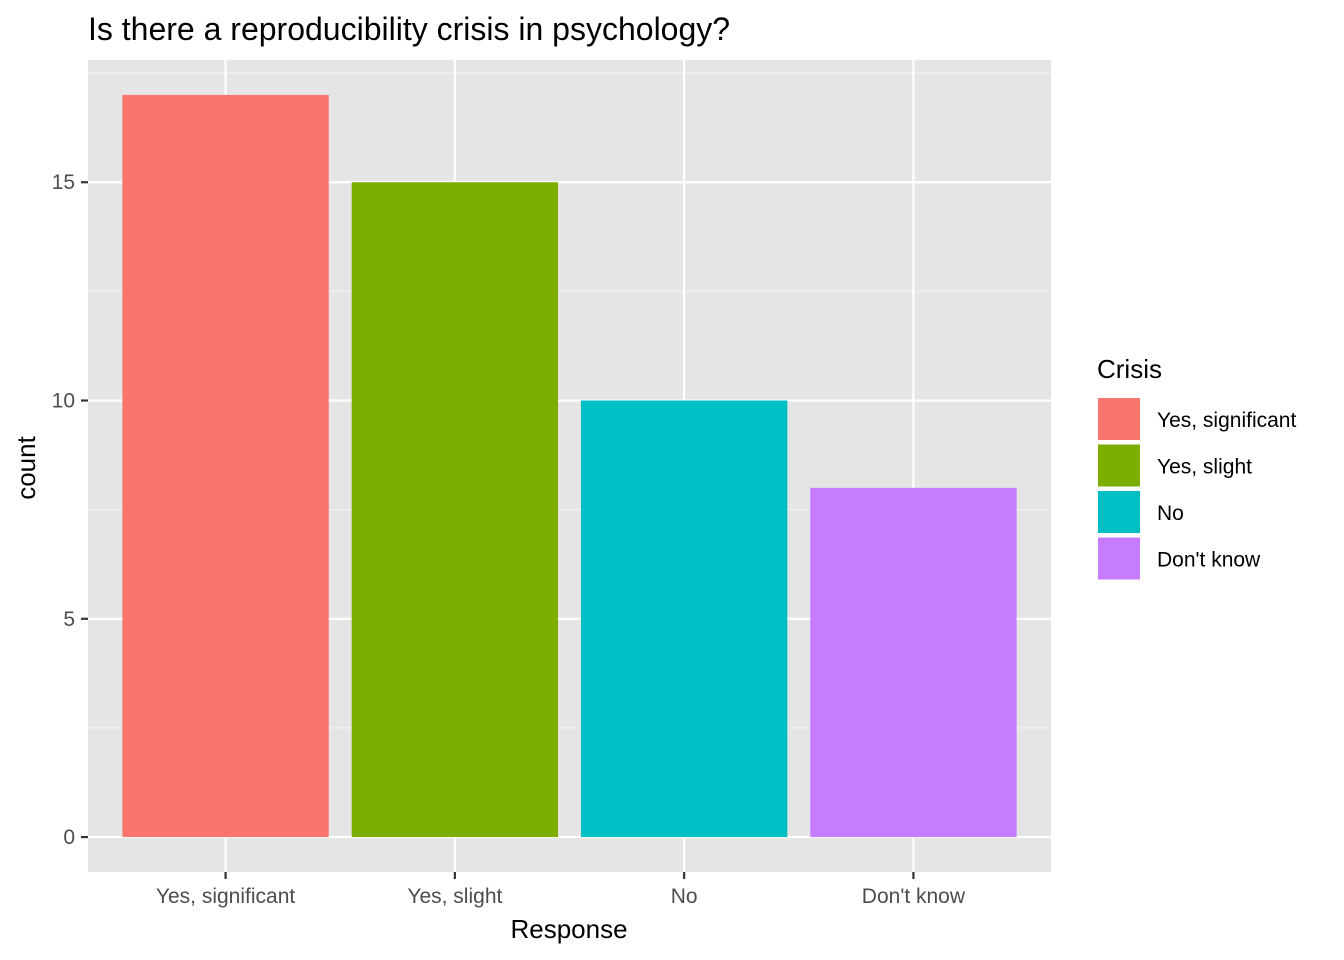  I want to click on x-tick-label: Yes, significant, so click(225, 896).